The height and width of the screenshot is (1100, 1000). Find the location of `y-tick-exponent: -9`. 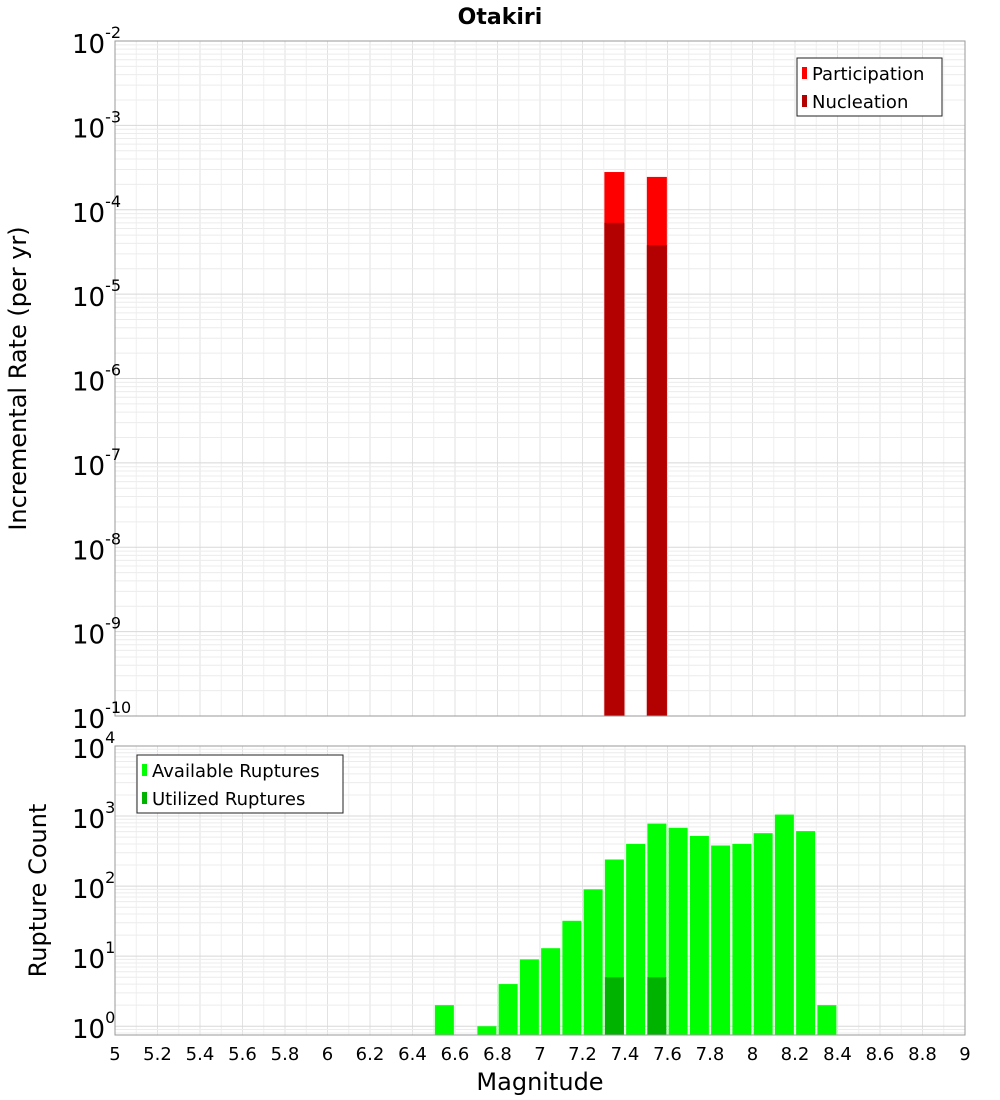

y-tick-exponent: -9 is located at coordinates (113, 623).